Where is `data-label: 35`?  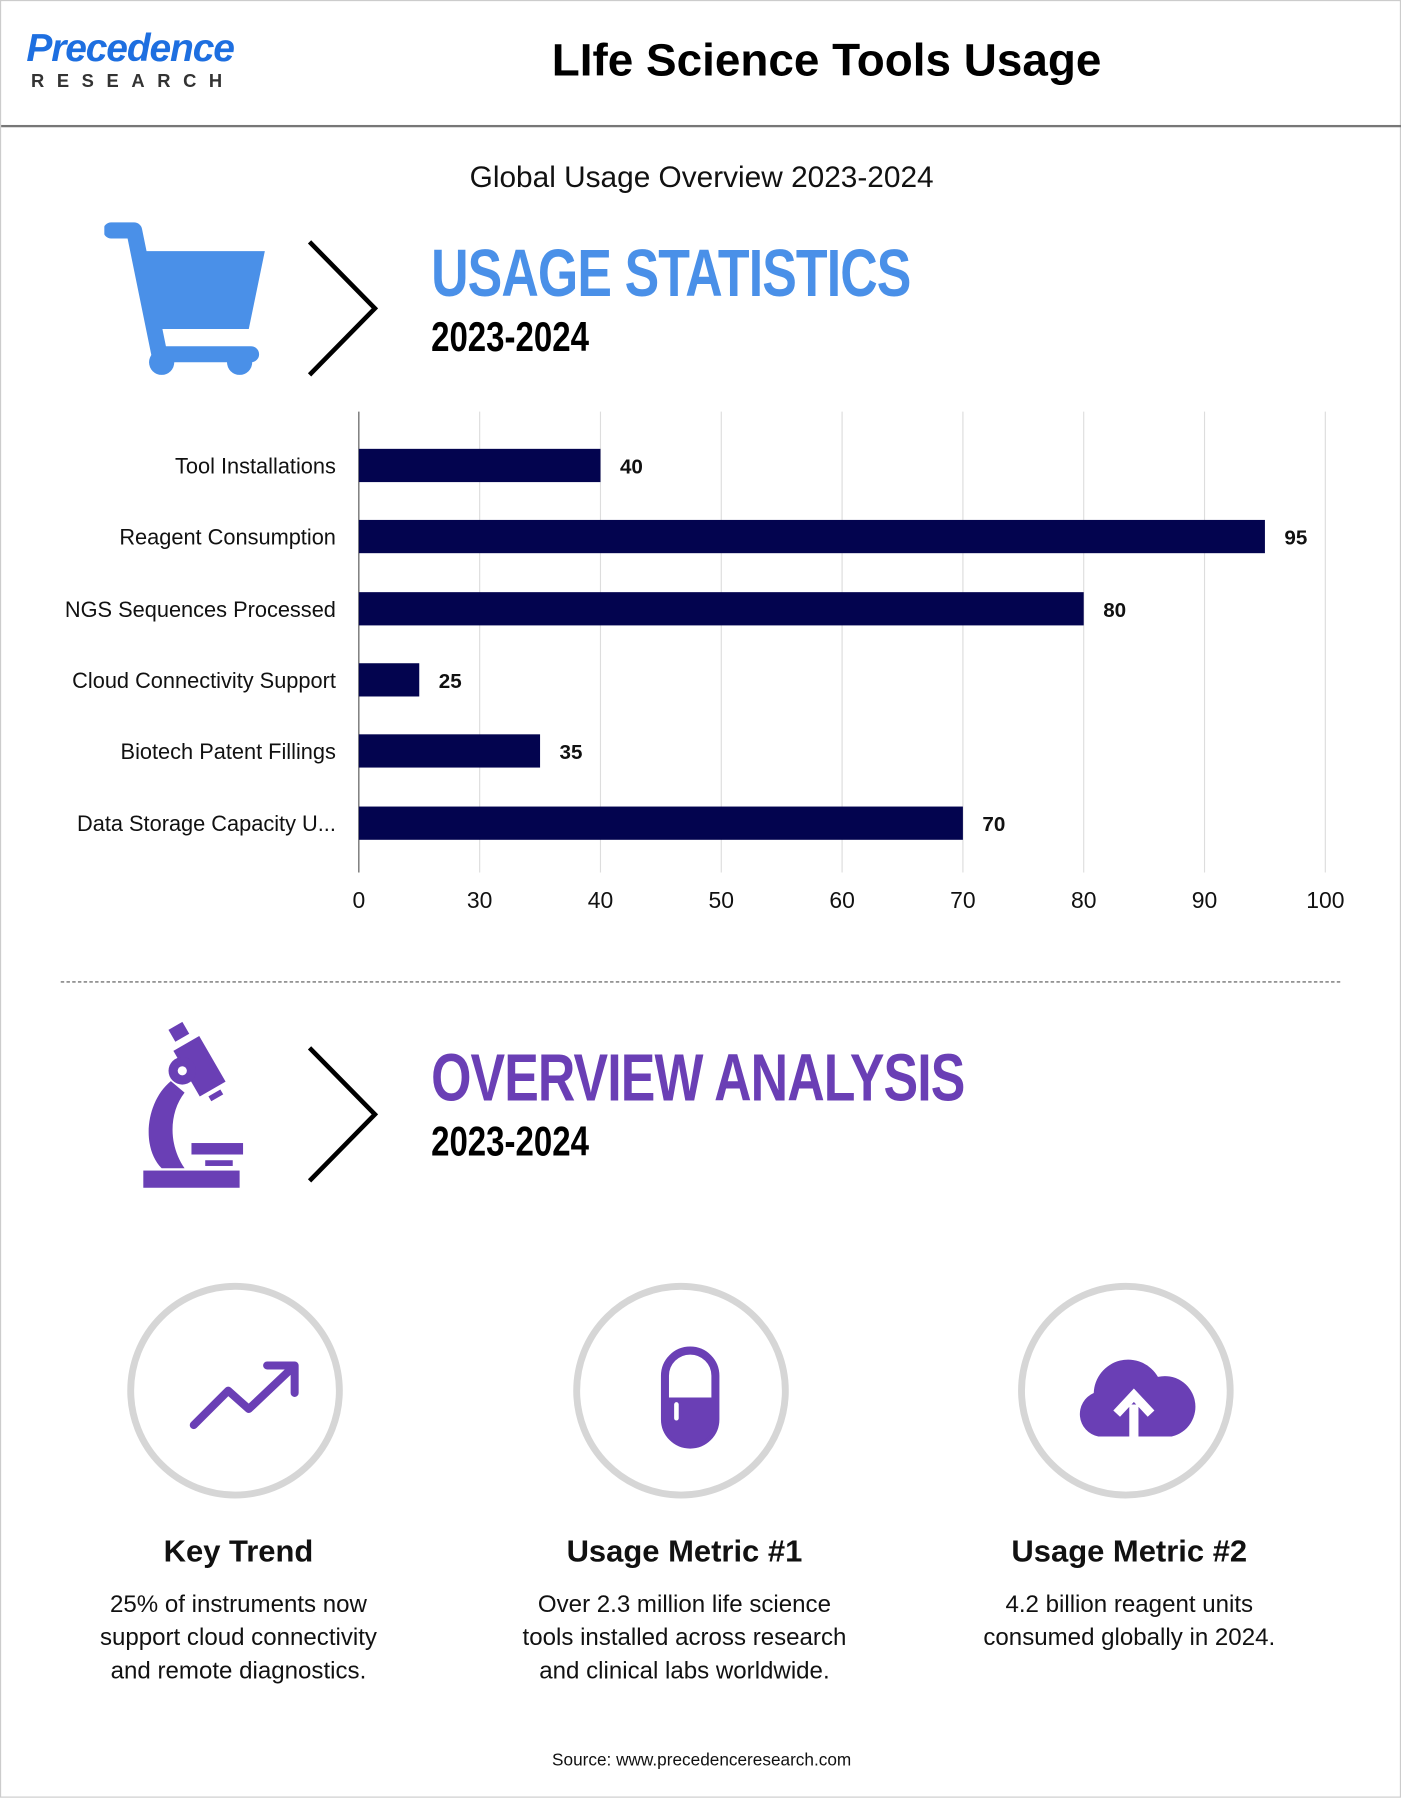
data-label: 35 is located at coordinates (571, 752).